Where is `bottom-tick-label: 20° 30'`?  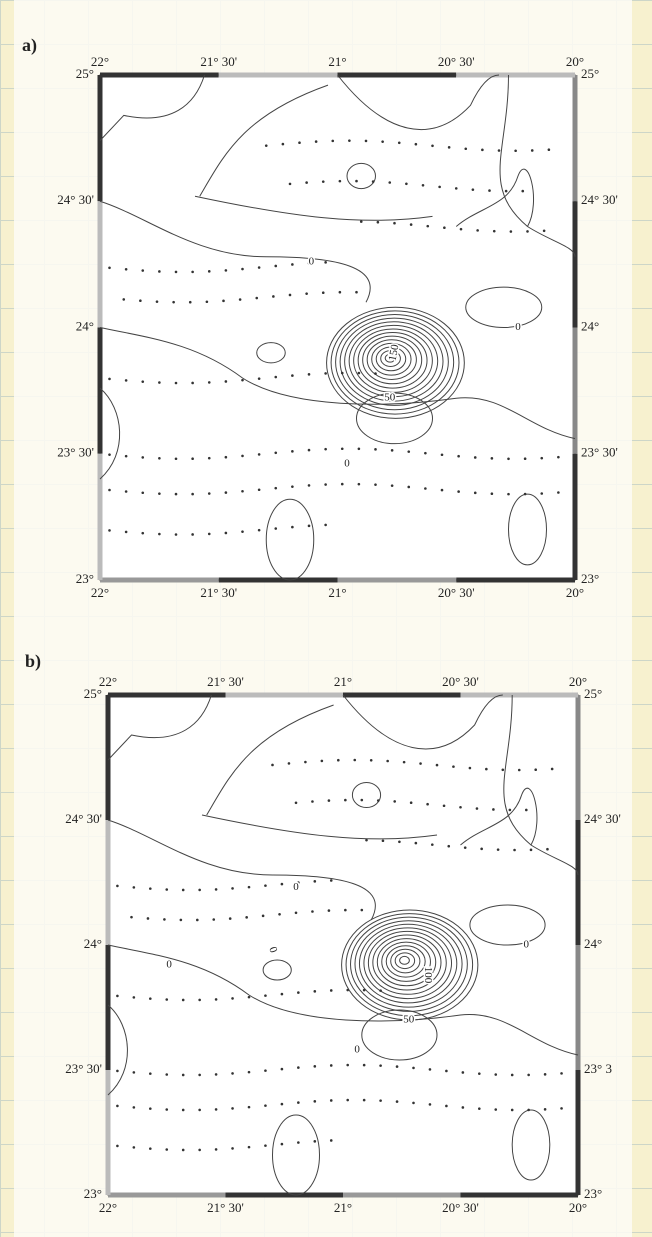 bottom-tick-label: 20° 30' is located at coordinates (460, 1207).